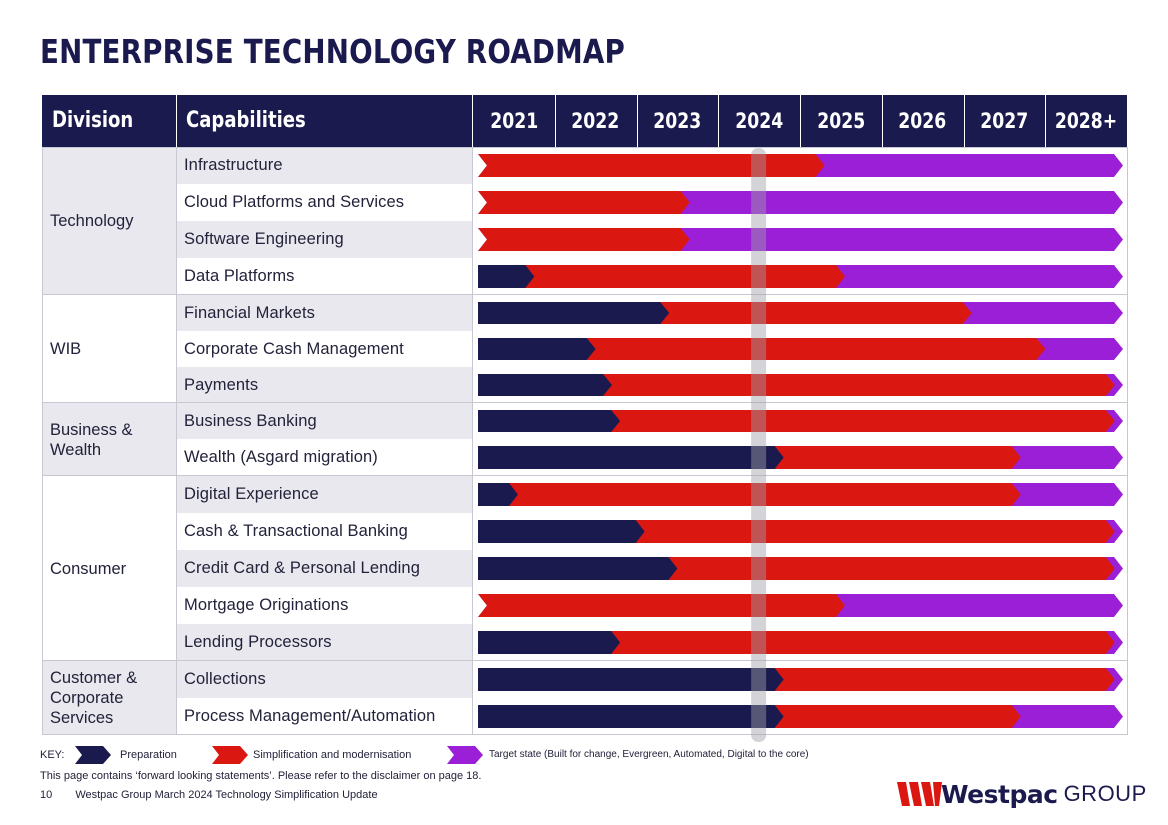 The image size is (1168, 825). Describe the element at coordinates (93, 120) in the screenshot. I see `division-column-header: Division` at that location.